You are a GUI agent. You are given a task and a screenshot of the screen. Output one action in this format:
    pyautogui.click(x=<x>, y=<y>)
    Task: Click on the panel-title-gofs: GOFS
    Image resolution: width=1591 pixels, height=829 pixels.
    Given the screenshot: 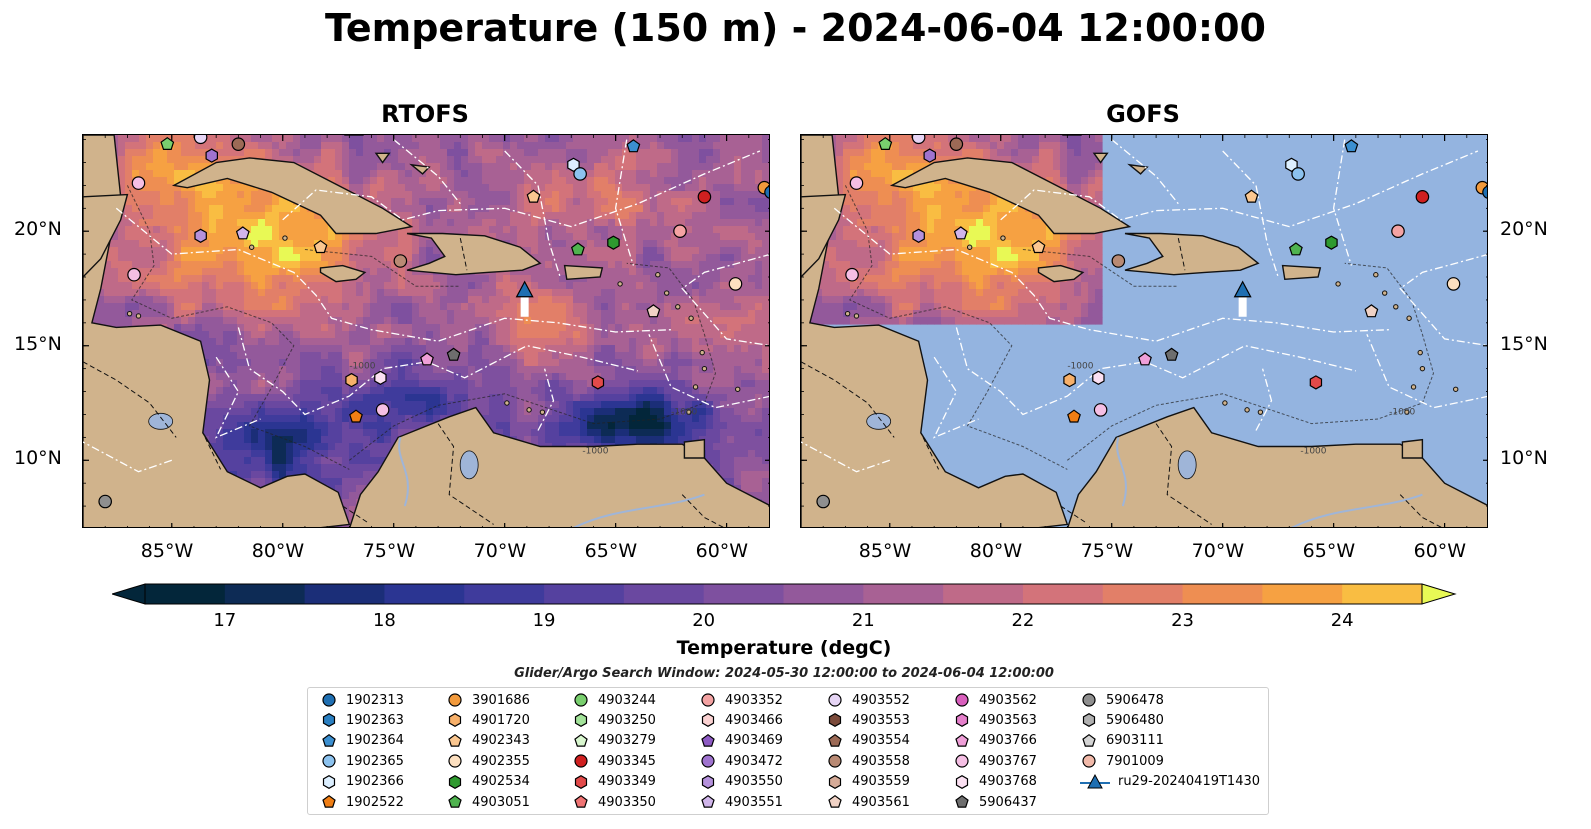 What is the action you would take?
    pyautogui.click(x=1143, y=114)
    